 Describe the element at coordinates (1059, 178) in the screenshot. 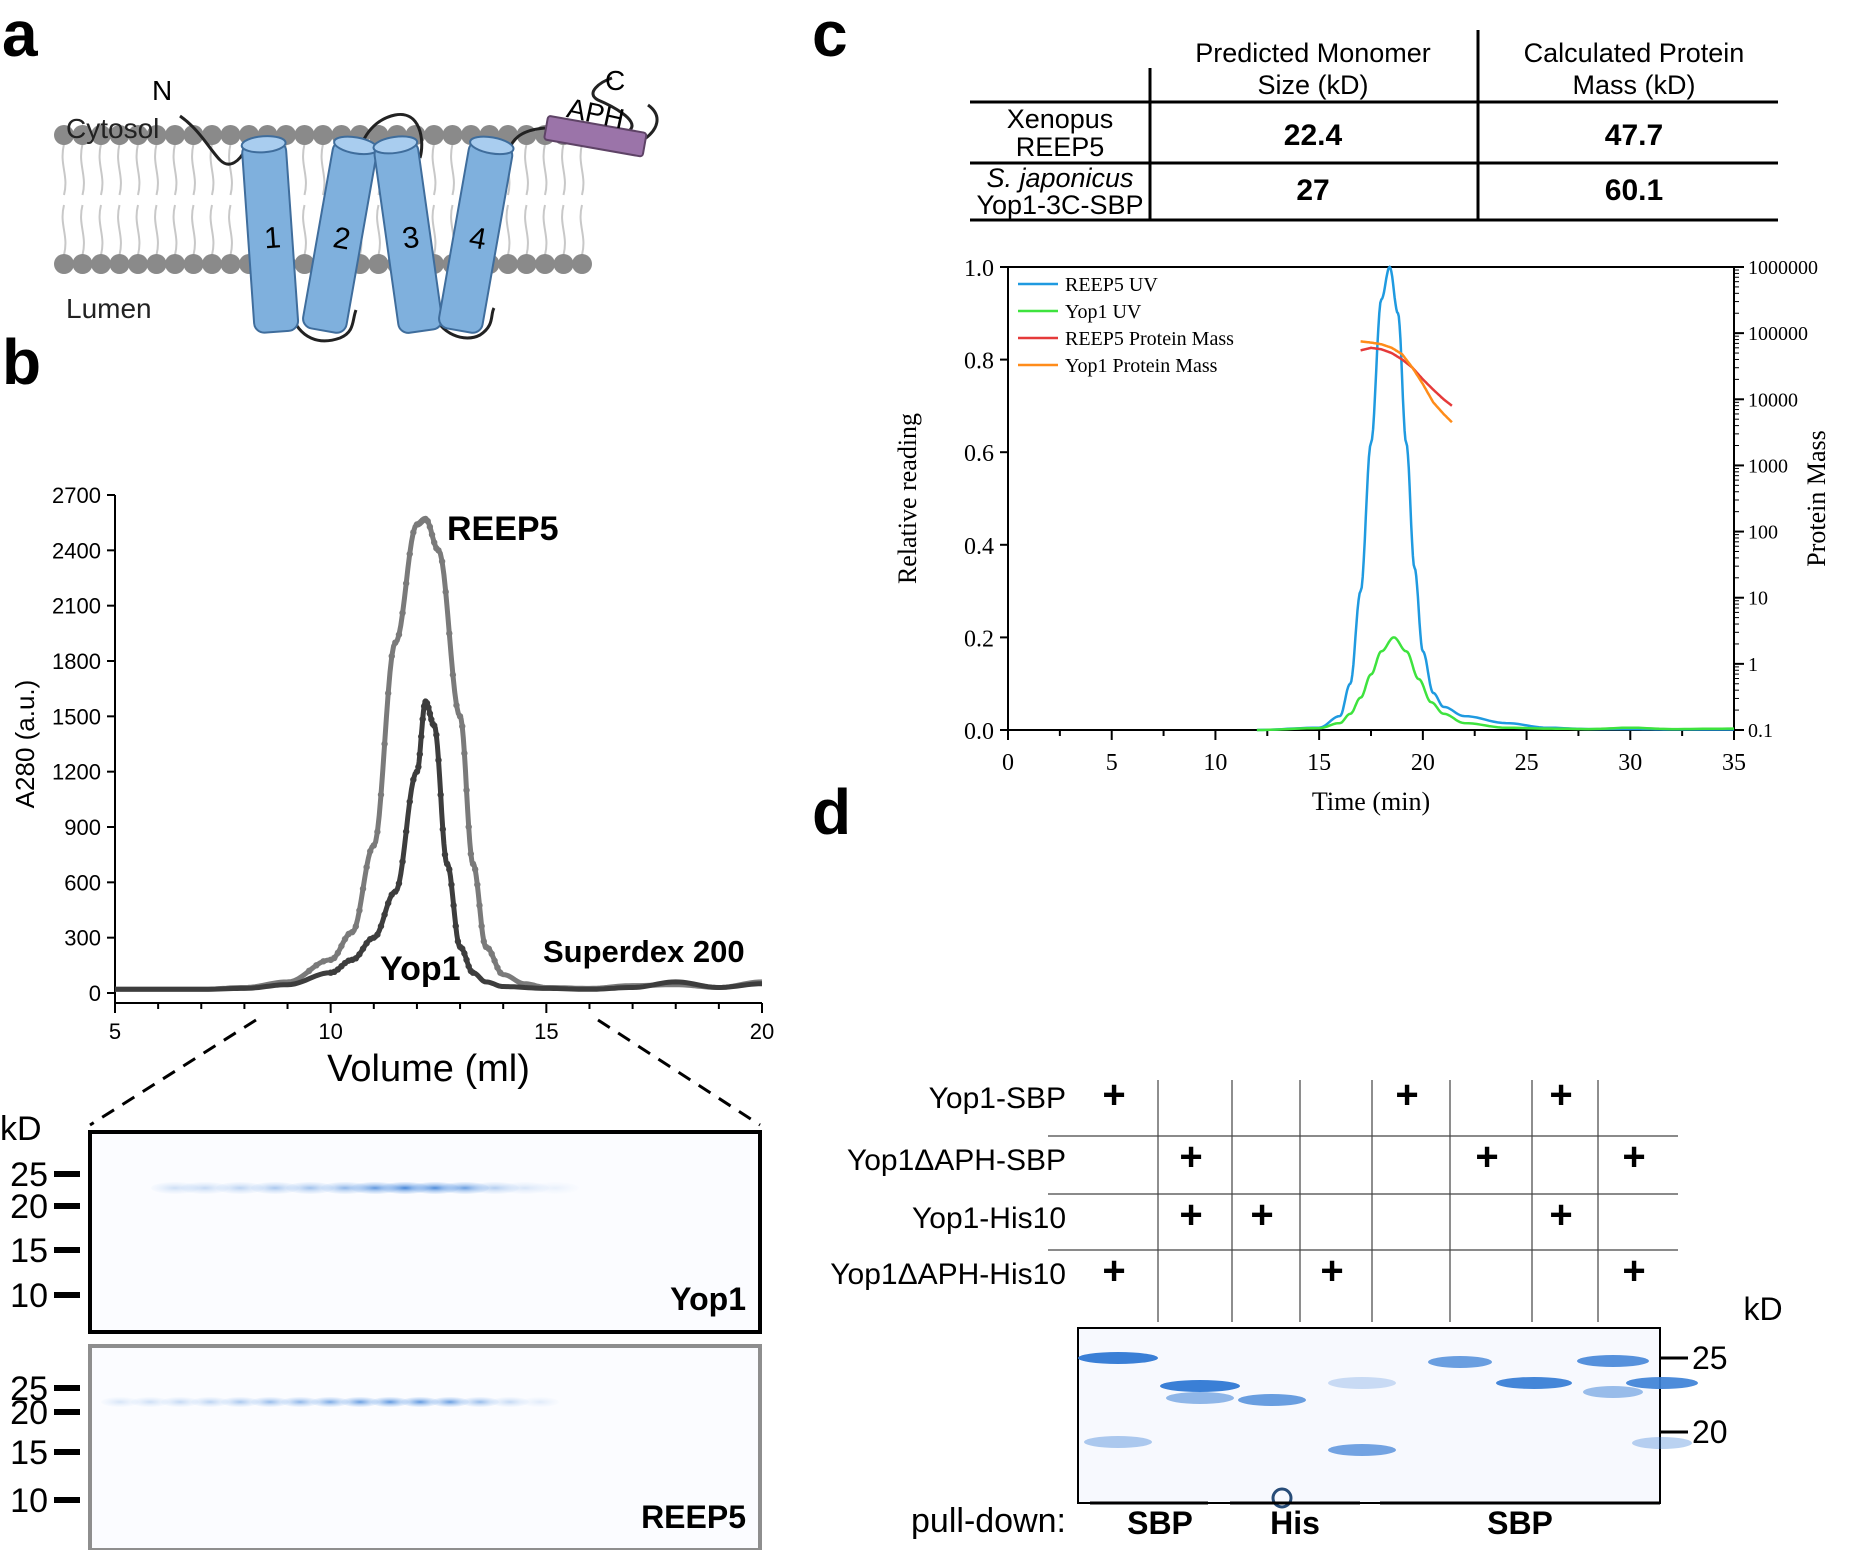

I see `row2-name-line1: S. japonicus` at that location.